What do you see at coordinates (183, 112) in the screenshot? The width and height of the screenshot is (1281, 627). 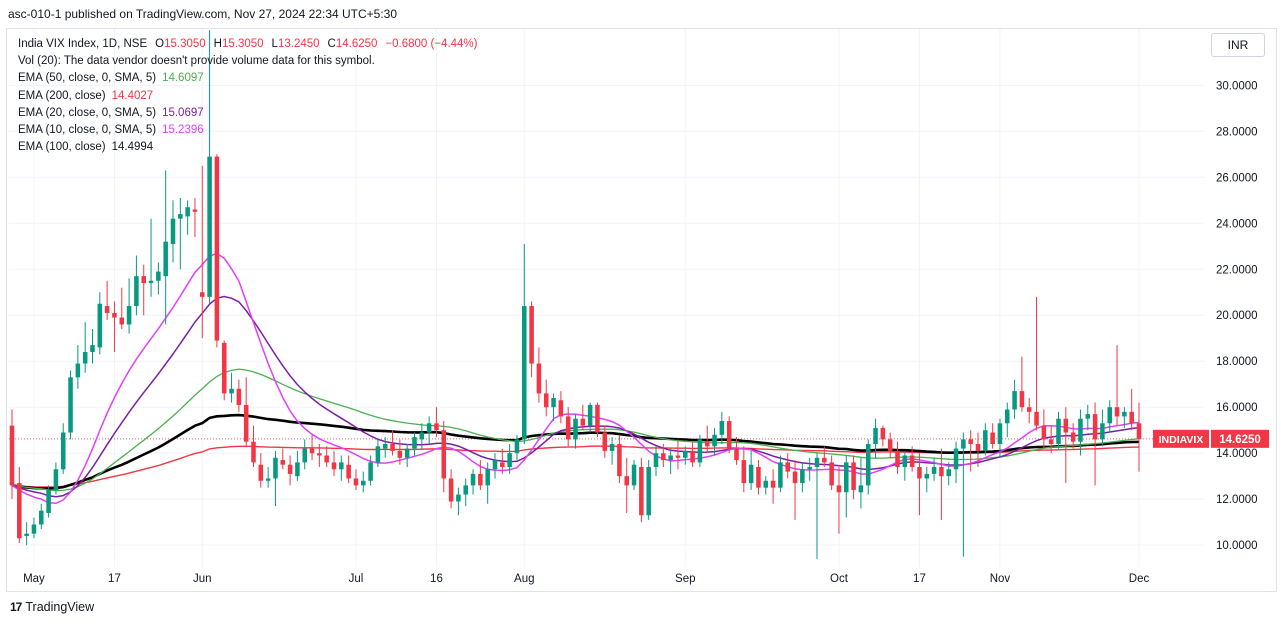 I see `ema-20-value: 15.0697` at bounding box center [183, 112].